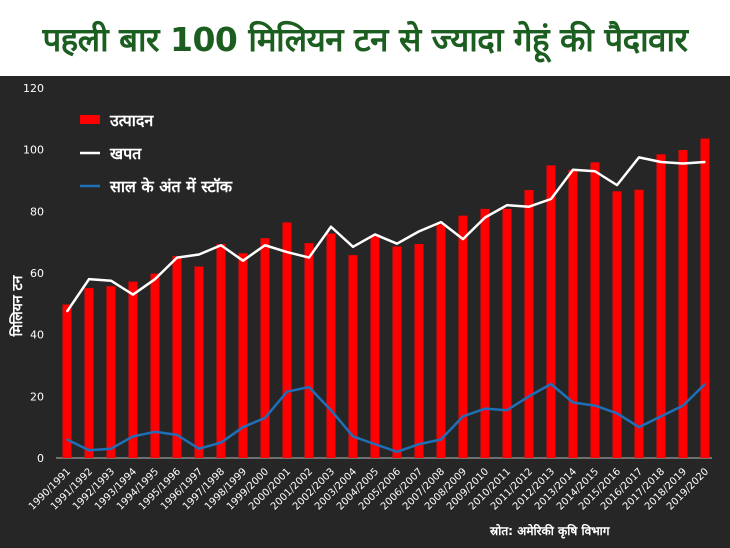 The image size is (730, 548). What do you see at coordinates (33, 150) in the screenshot?
I see `y-tick-label: 100` at bounding box center [33, 150].